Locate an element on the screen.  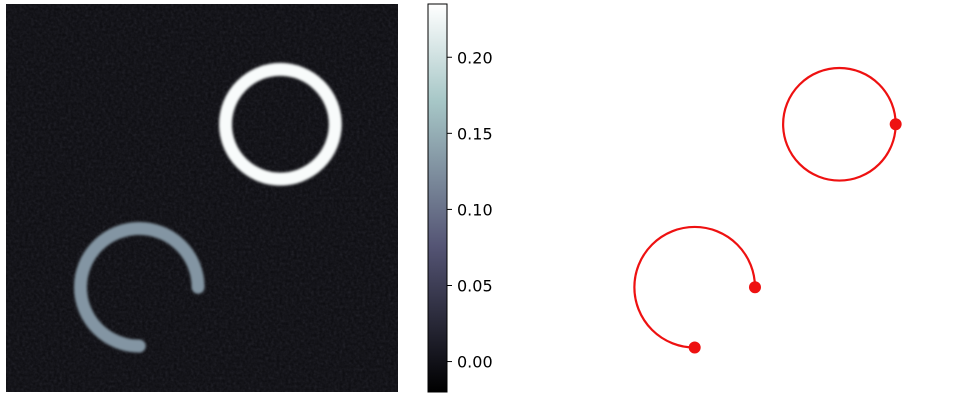
colorbar-tick-label: 0.20 is located at coordinates (475, 57).